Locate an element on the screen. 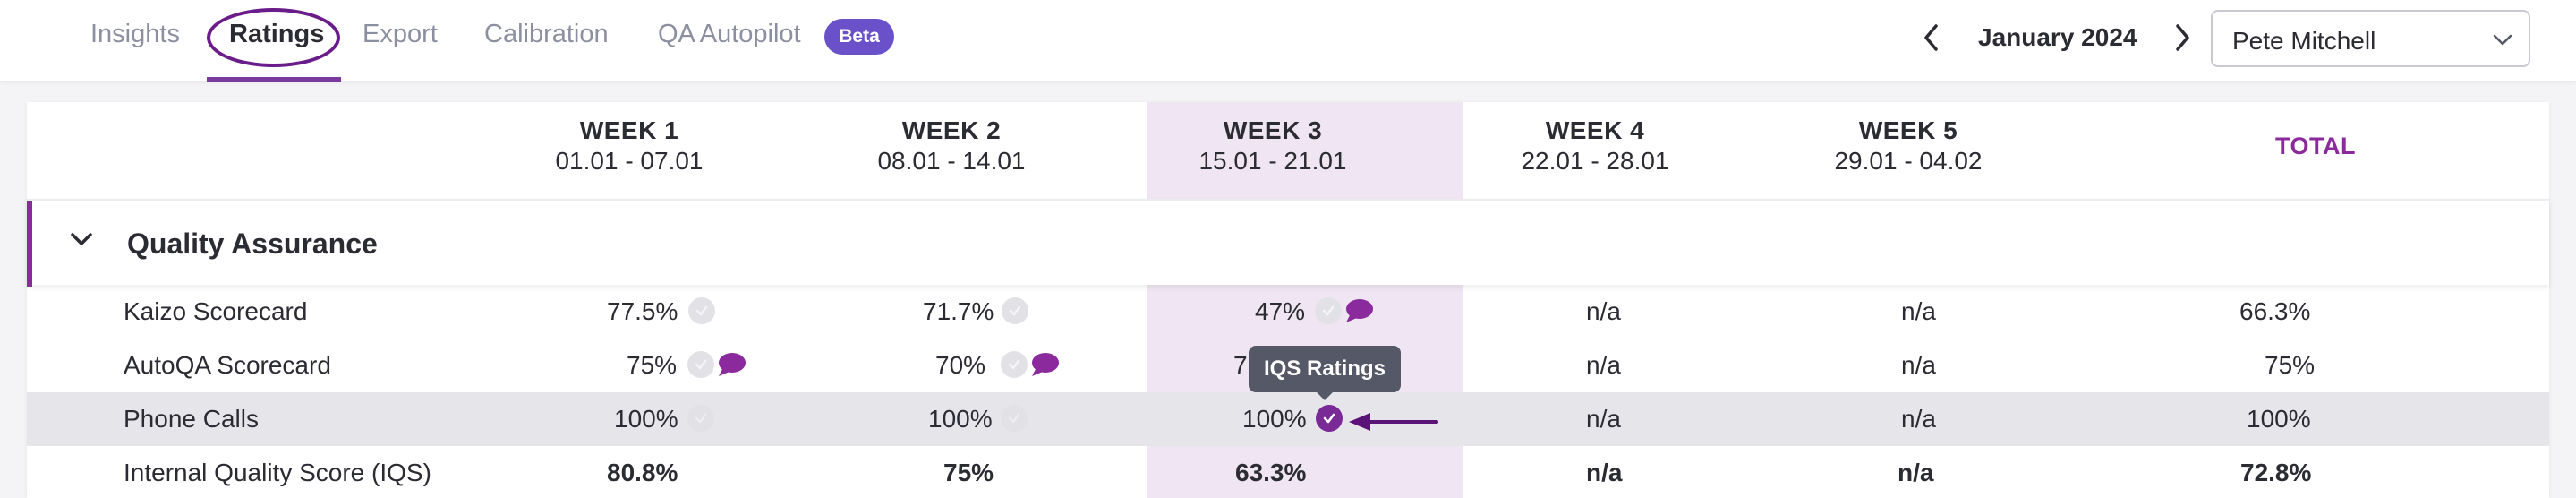 This screenshot has width=2576, height=498. iqs-ratings-tooltip: IQS Ratings is located at coordinates (1325, 369).